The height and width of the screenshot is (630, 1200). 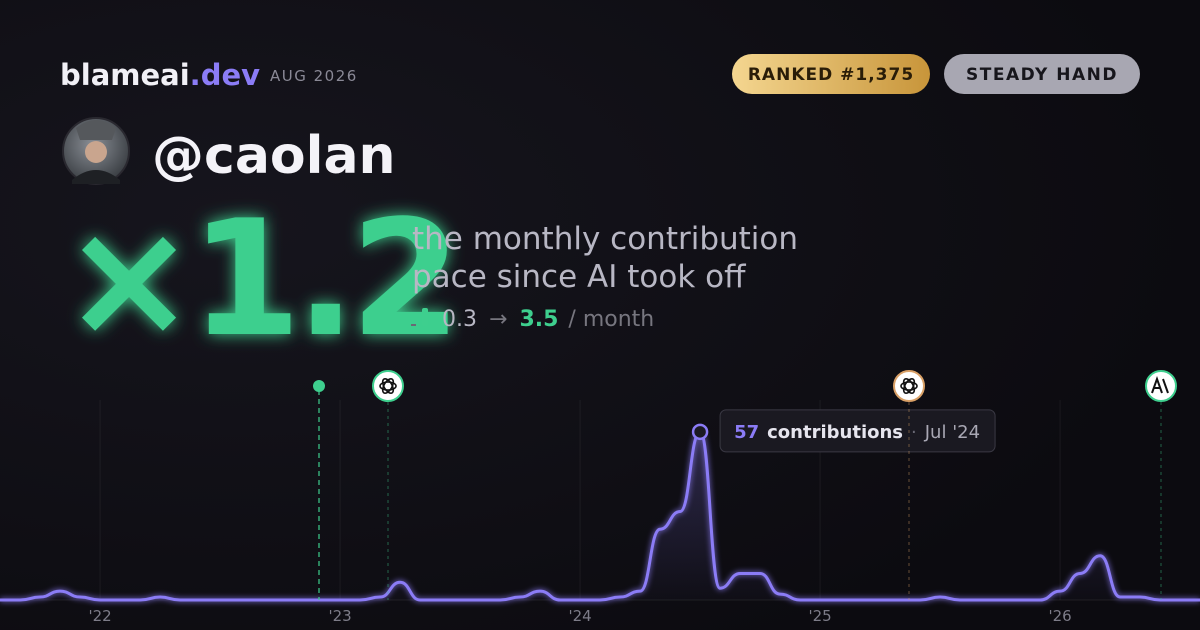 What do you see at coordinates (99, 616) in the screenshot?
I see `x-tick-label: '22` at bounding box center [99, 616].